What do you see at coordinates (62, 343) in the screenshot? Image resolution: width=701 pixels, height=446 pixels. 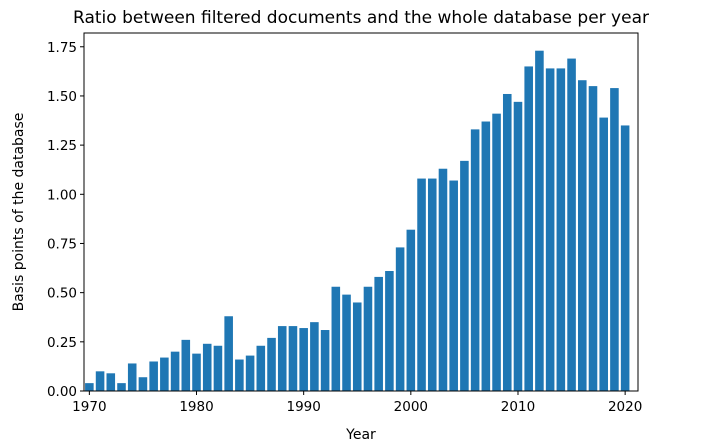 I see `y-tick-label: 0.25` at bounding box center [62, 343].